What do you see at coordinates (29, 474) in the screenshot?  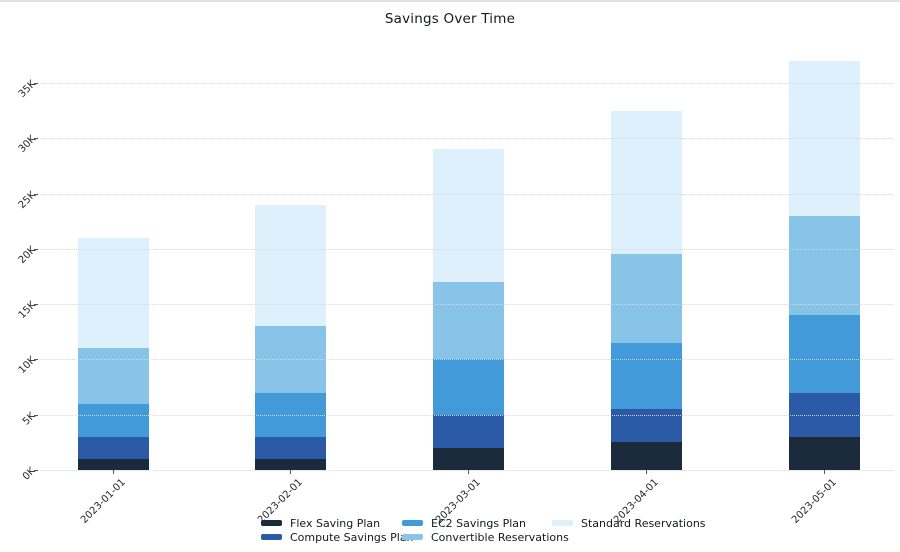 I see `y-axis-label: 0K` at bounding box center [29, 474].